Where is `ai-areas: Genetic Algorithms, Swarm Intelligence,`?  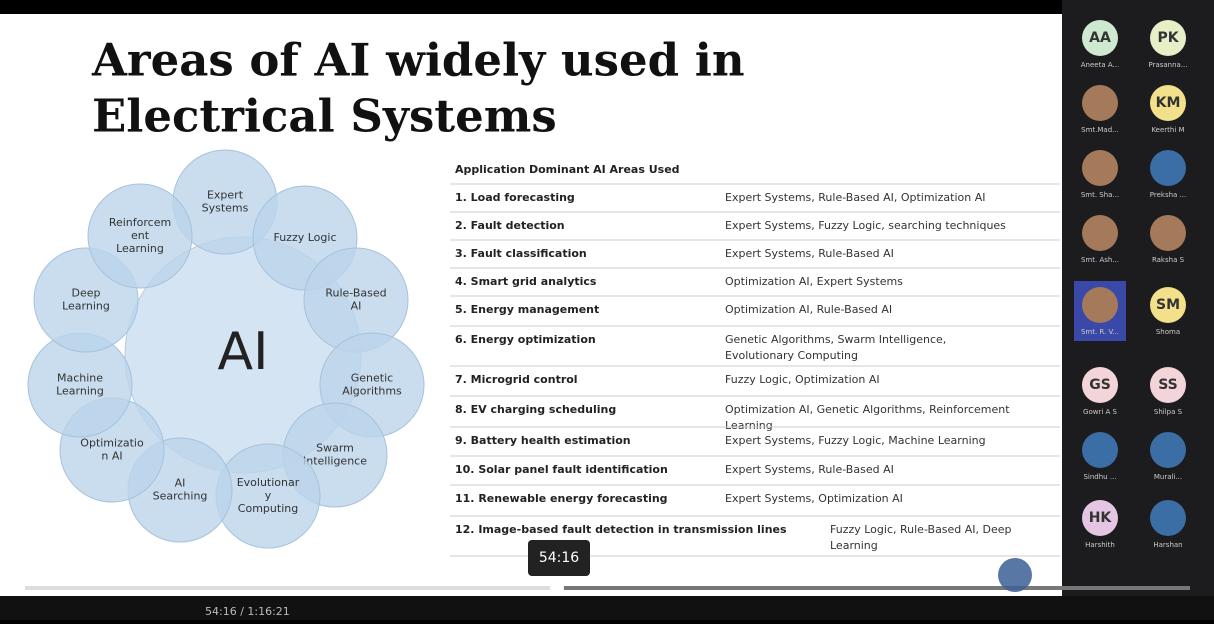
ai-areas: Genetic Algorithms, Swarm Intelligence, is located at coordinates (835, 339).